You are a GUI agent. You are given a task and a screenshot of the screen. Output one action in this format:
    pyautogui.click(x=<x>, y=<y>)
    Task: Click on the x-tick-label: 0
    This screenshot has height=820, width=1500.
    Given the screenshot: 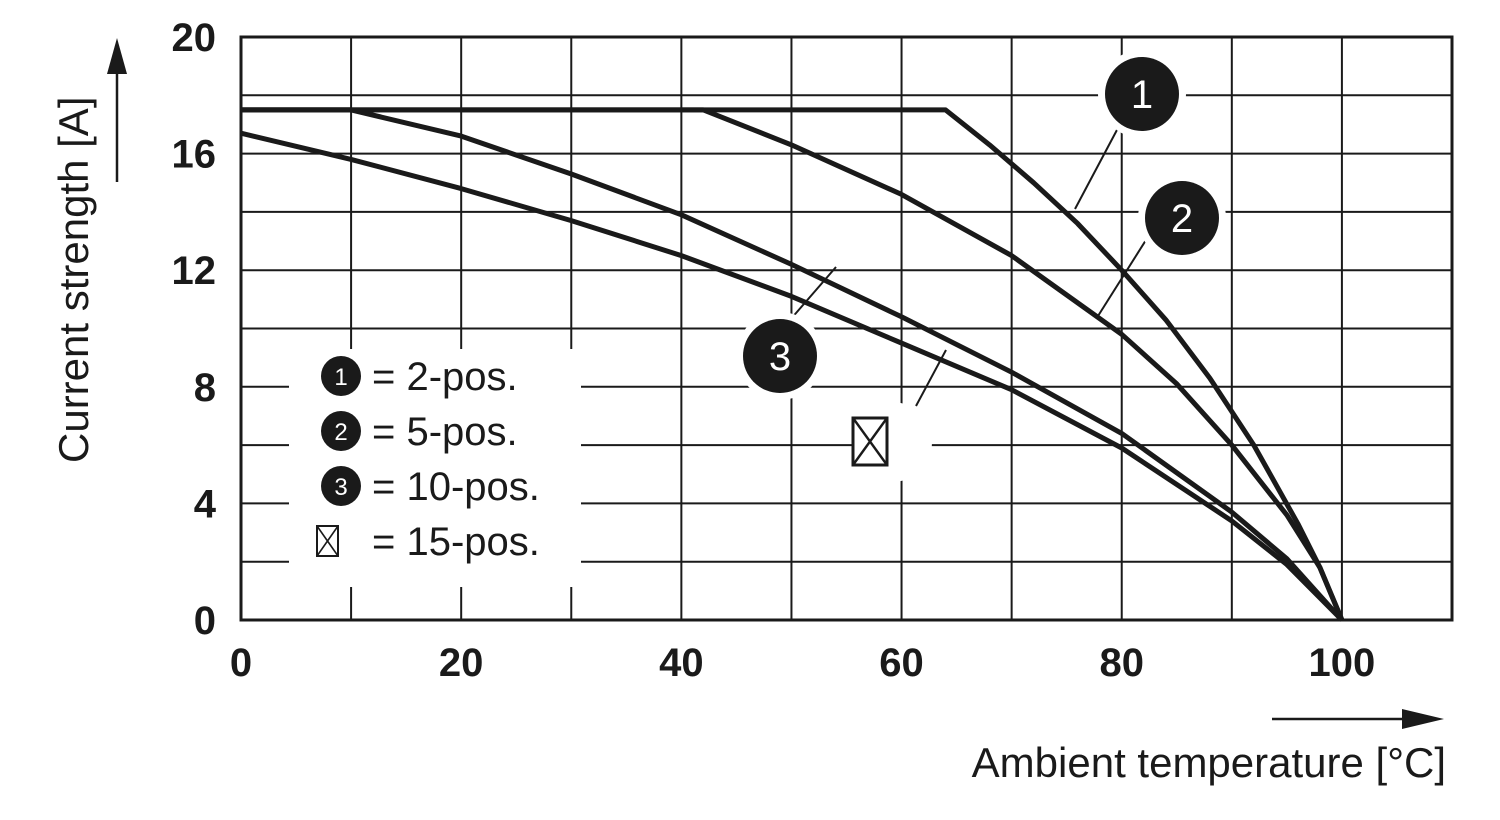 What is the action you would take?
    pyautogui.click(x=241, y=663)
    